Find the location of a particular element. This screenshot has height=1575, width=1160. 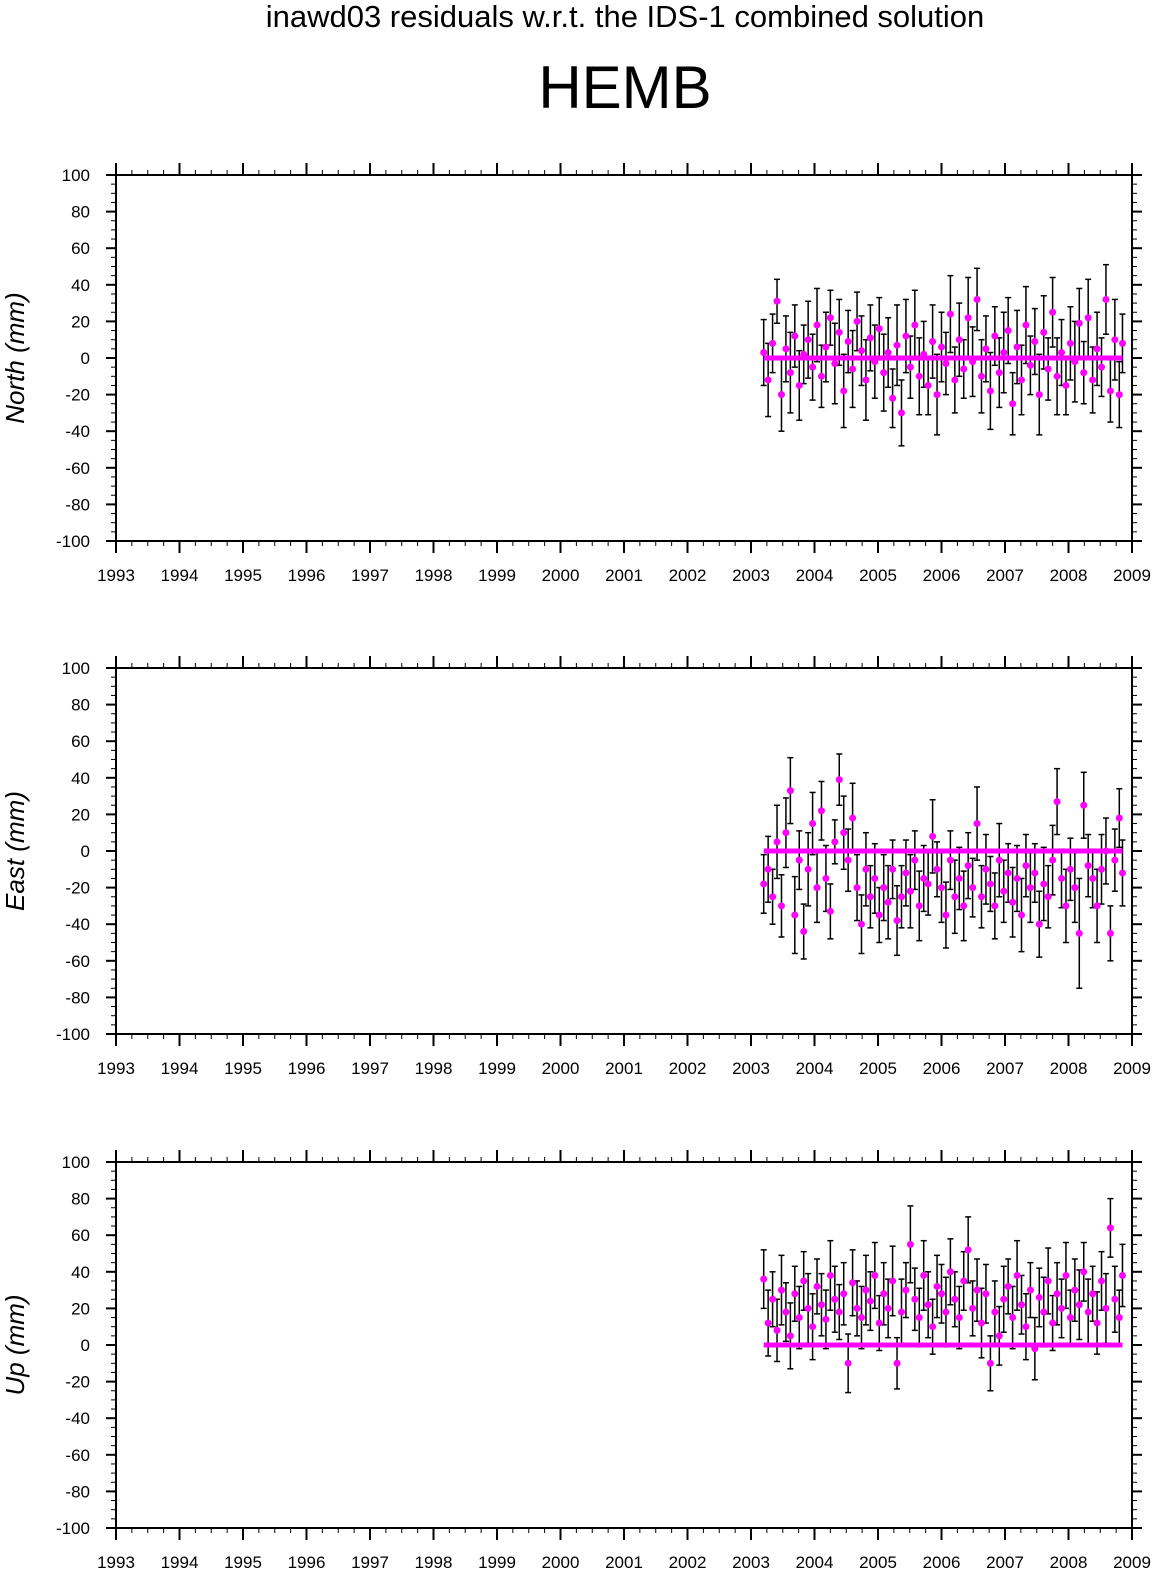

x-tick-label: 1993 is located at coordinates (116, 1562).